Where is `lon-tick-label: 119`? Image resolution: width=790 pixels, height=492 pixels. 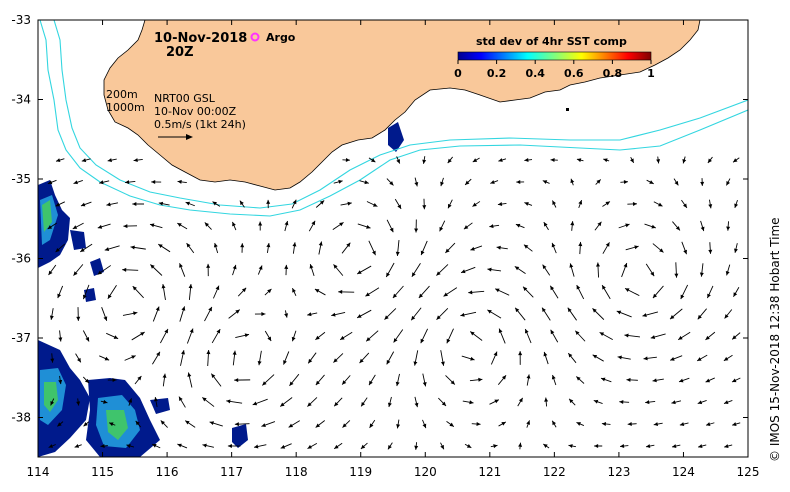 lon-tick-label: 119 is located at coordinates (360, 472).